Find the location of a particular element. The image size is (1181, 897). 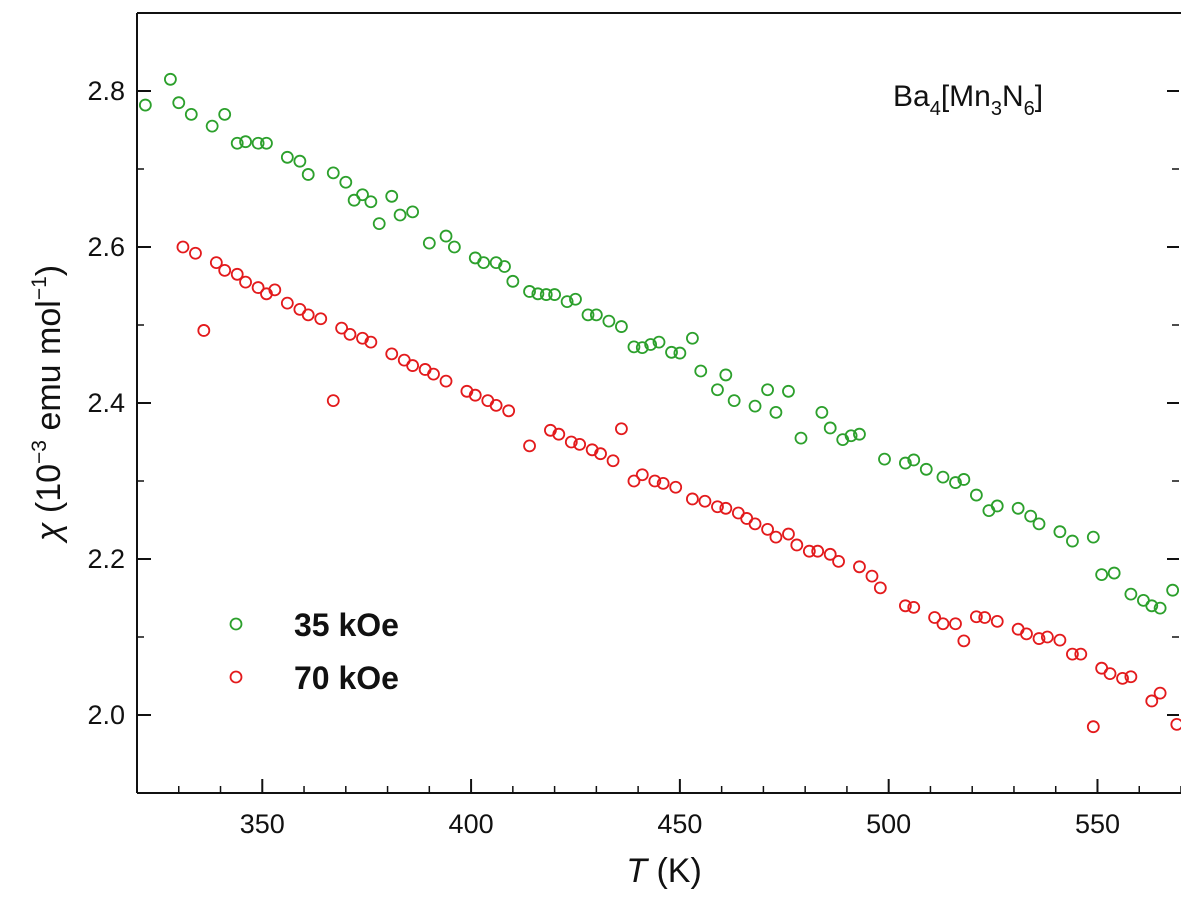

y-axis-ticks: 2.0 2.2 2.4 2.6 2.8 is located at coordinates (119, 403).